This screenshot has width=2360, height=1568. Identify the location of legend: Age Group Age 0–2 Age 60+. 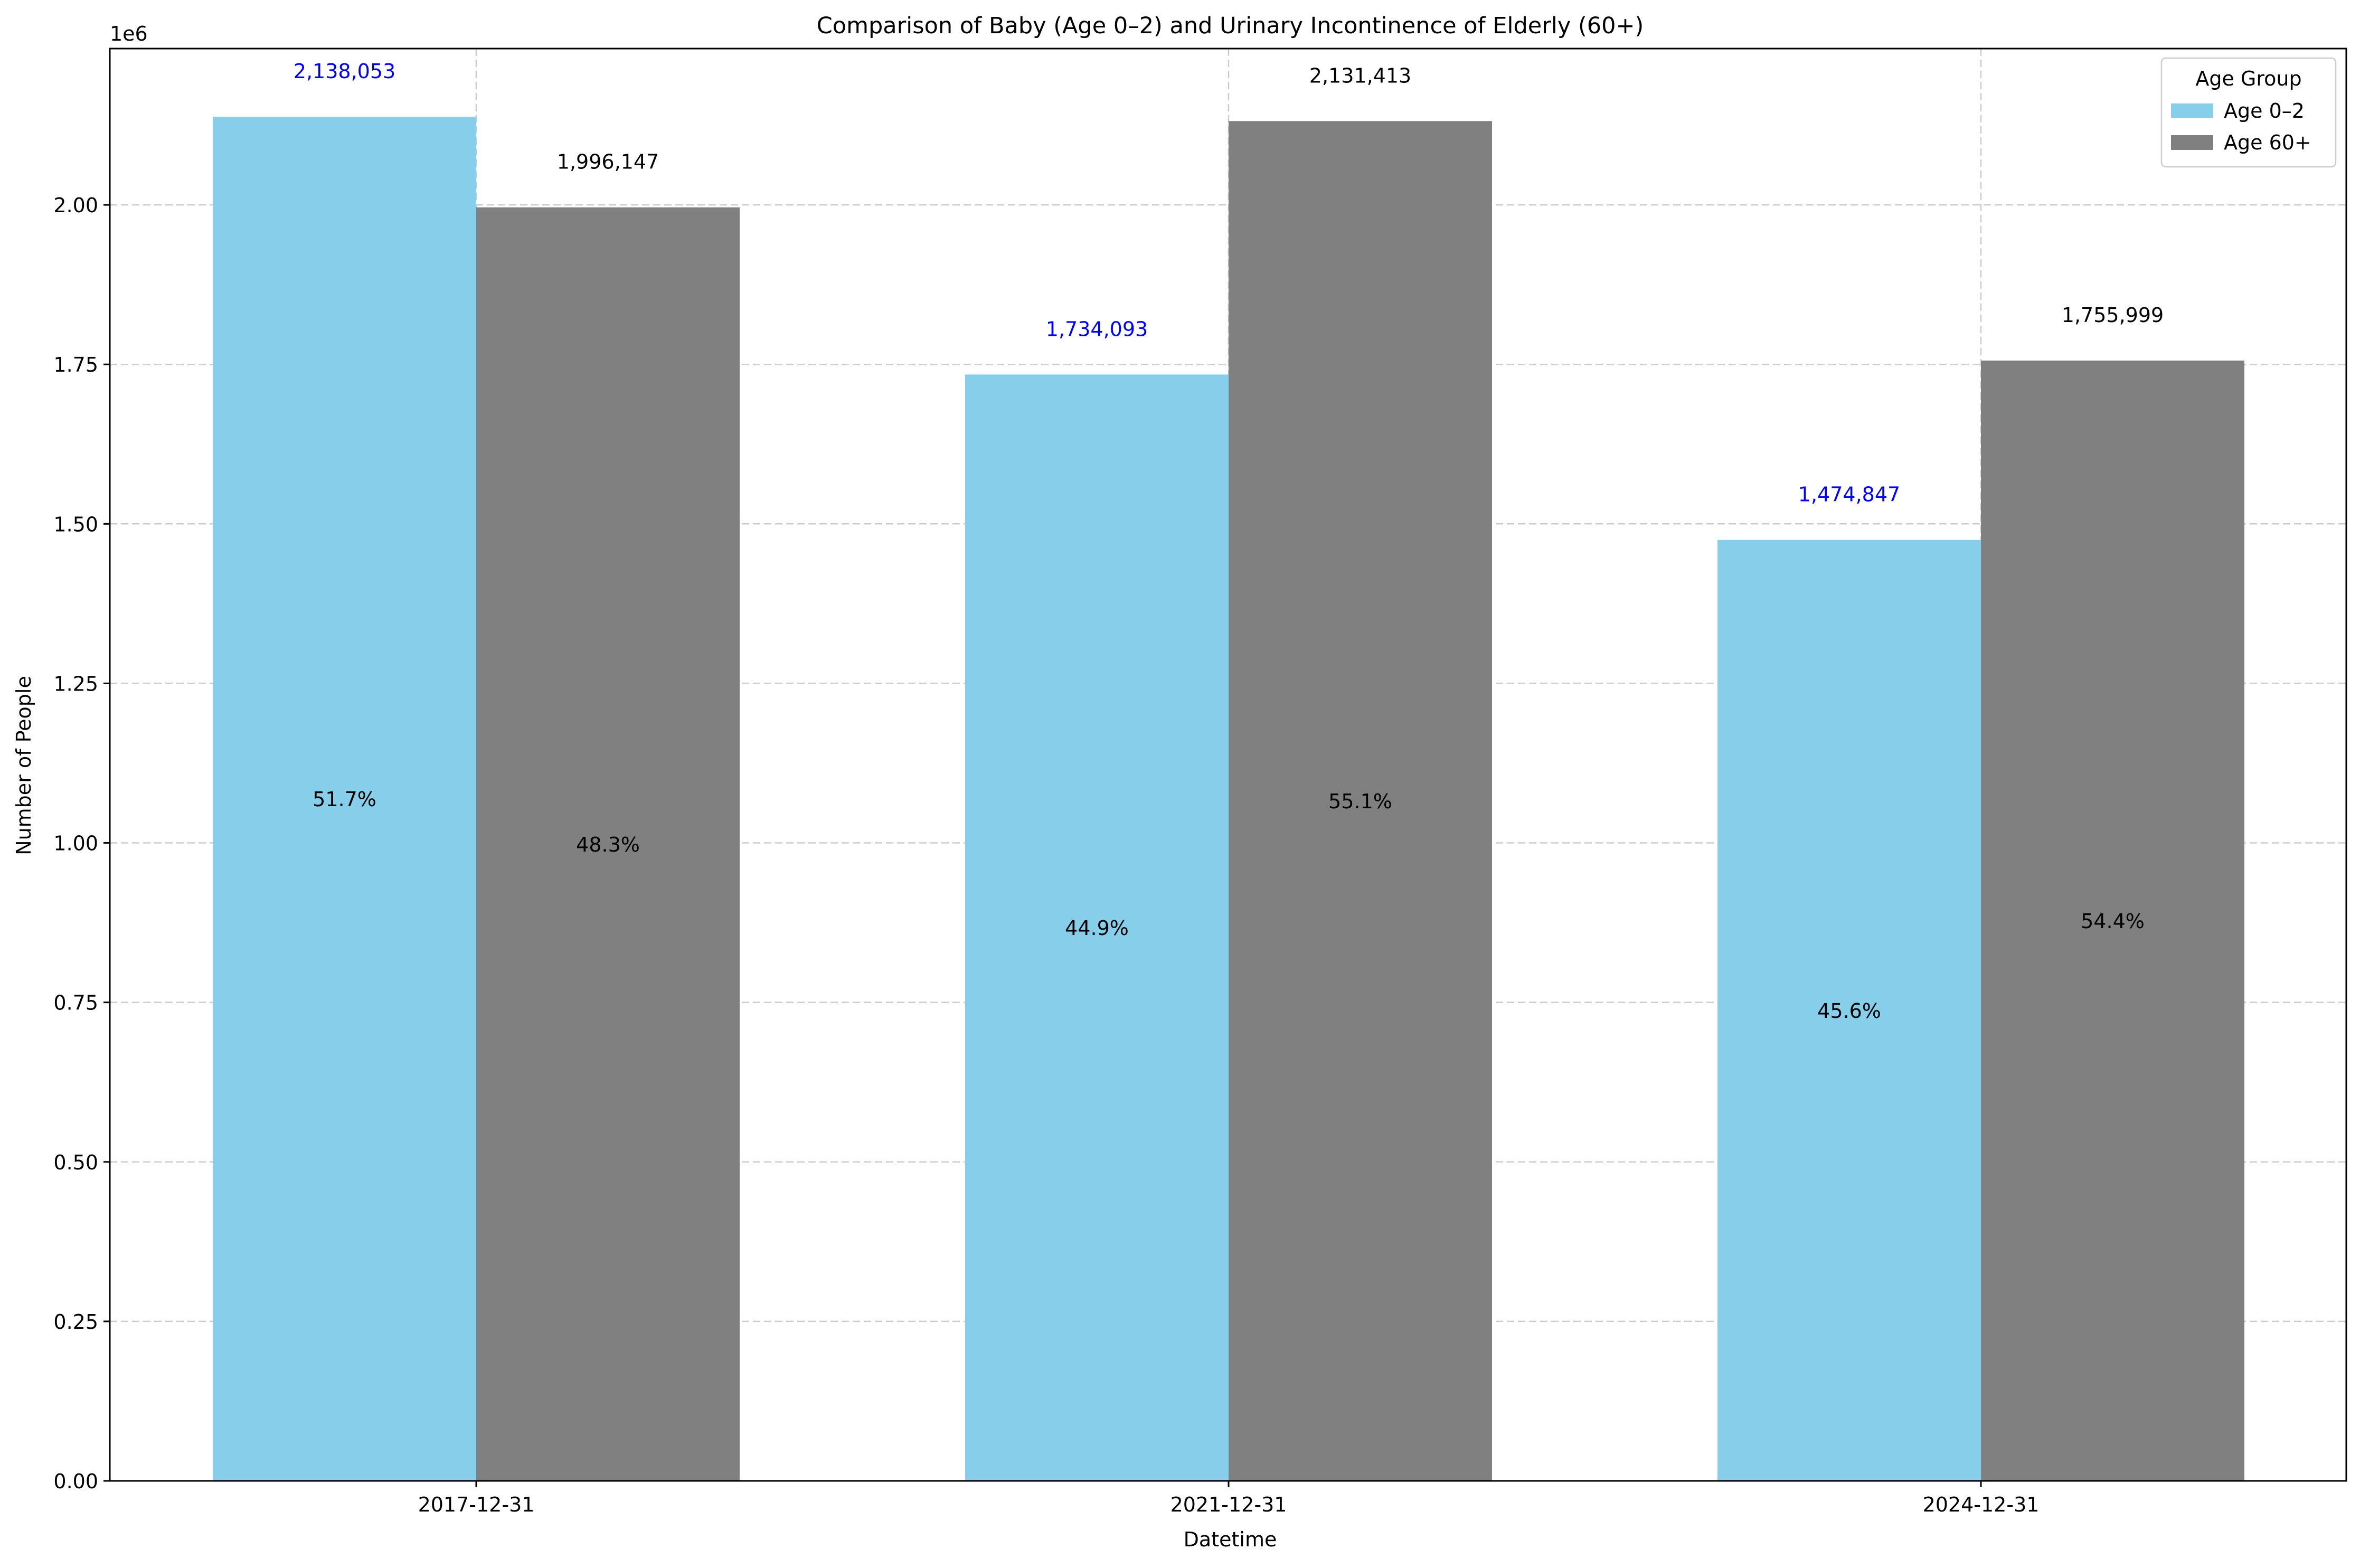
(2248, 112).